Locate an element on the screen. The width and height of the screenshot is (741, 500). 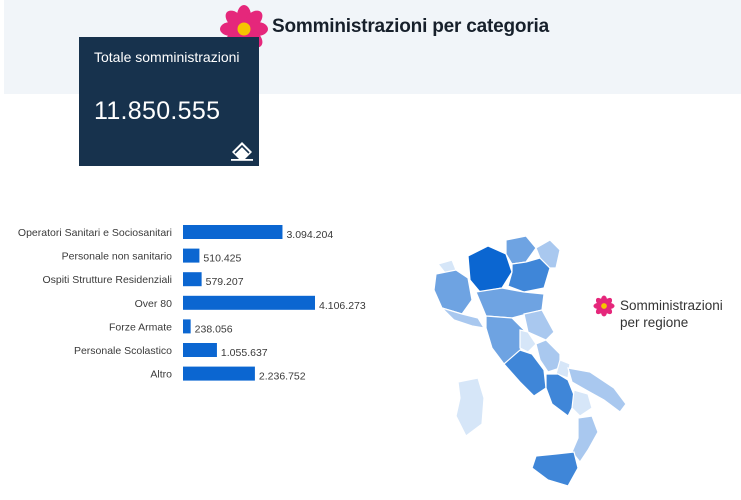
value-label: 3.094.204 is located at coordinates (309, 235).